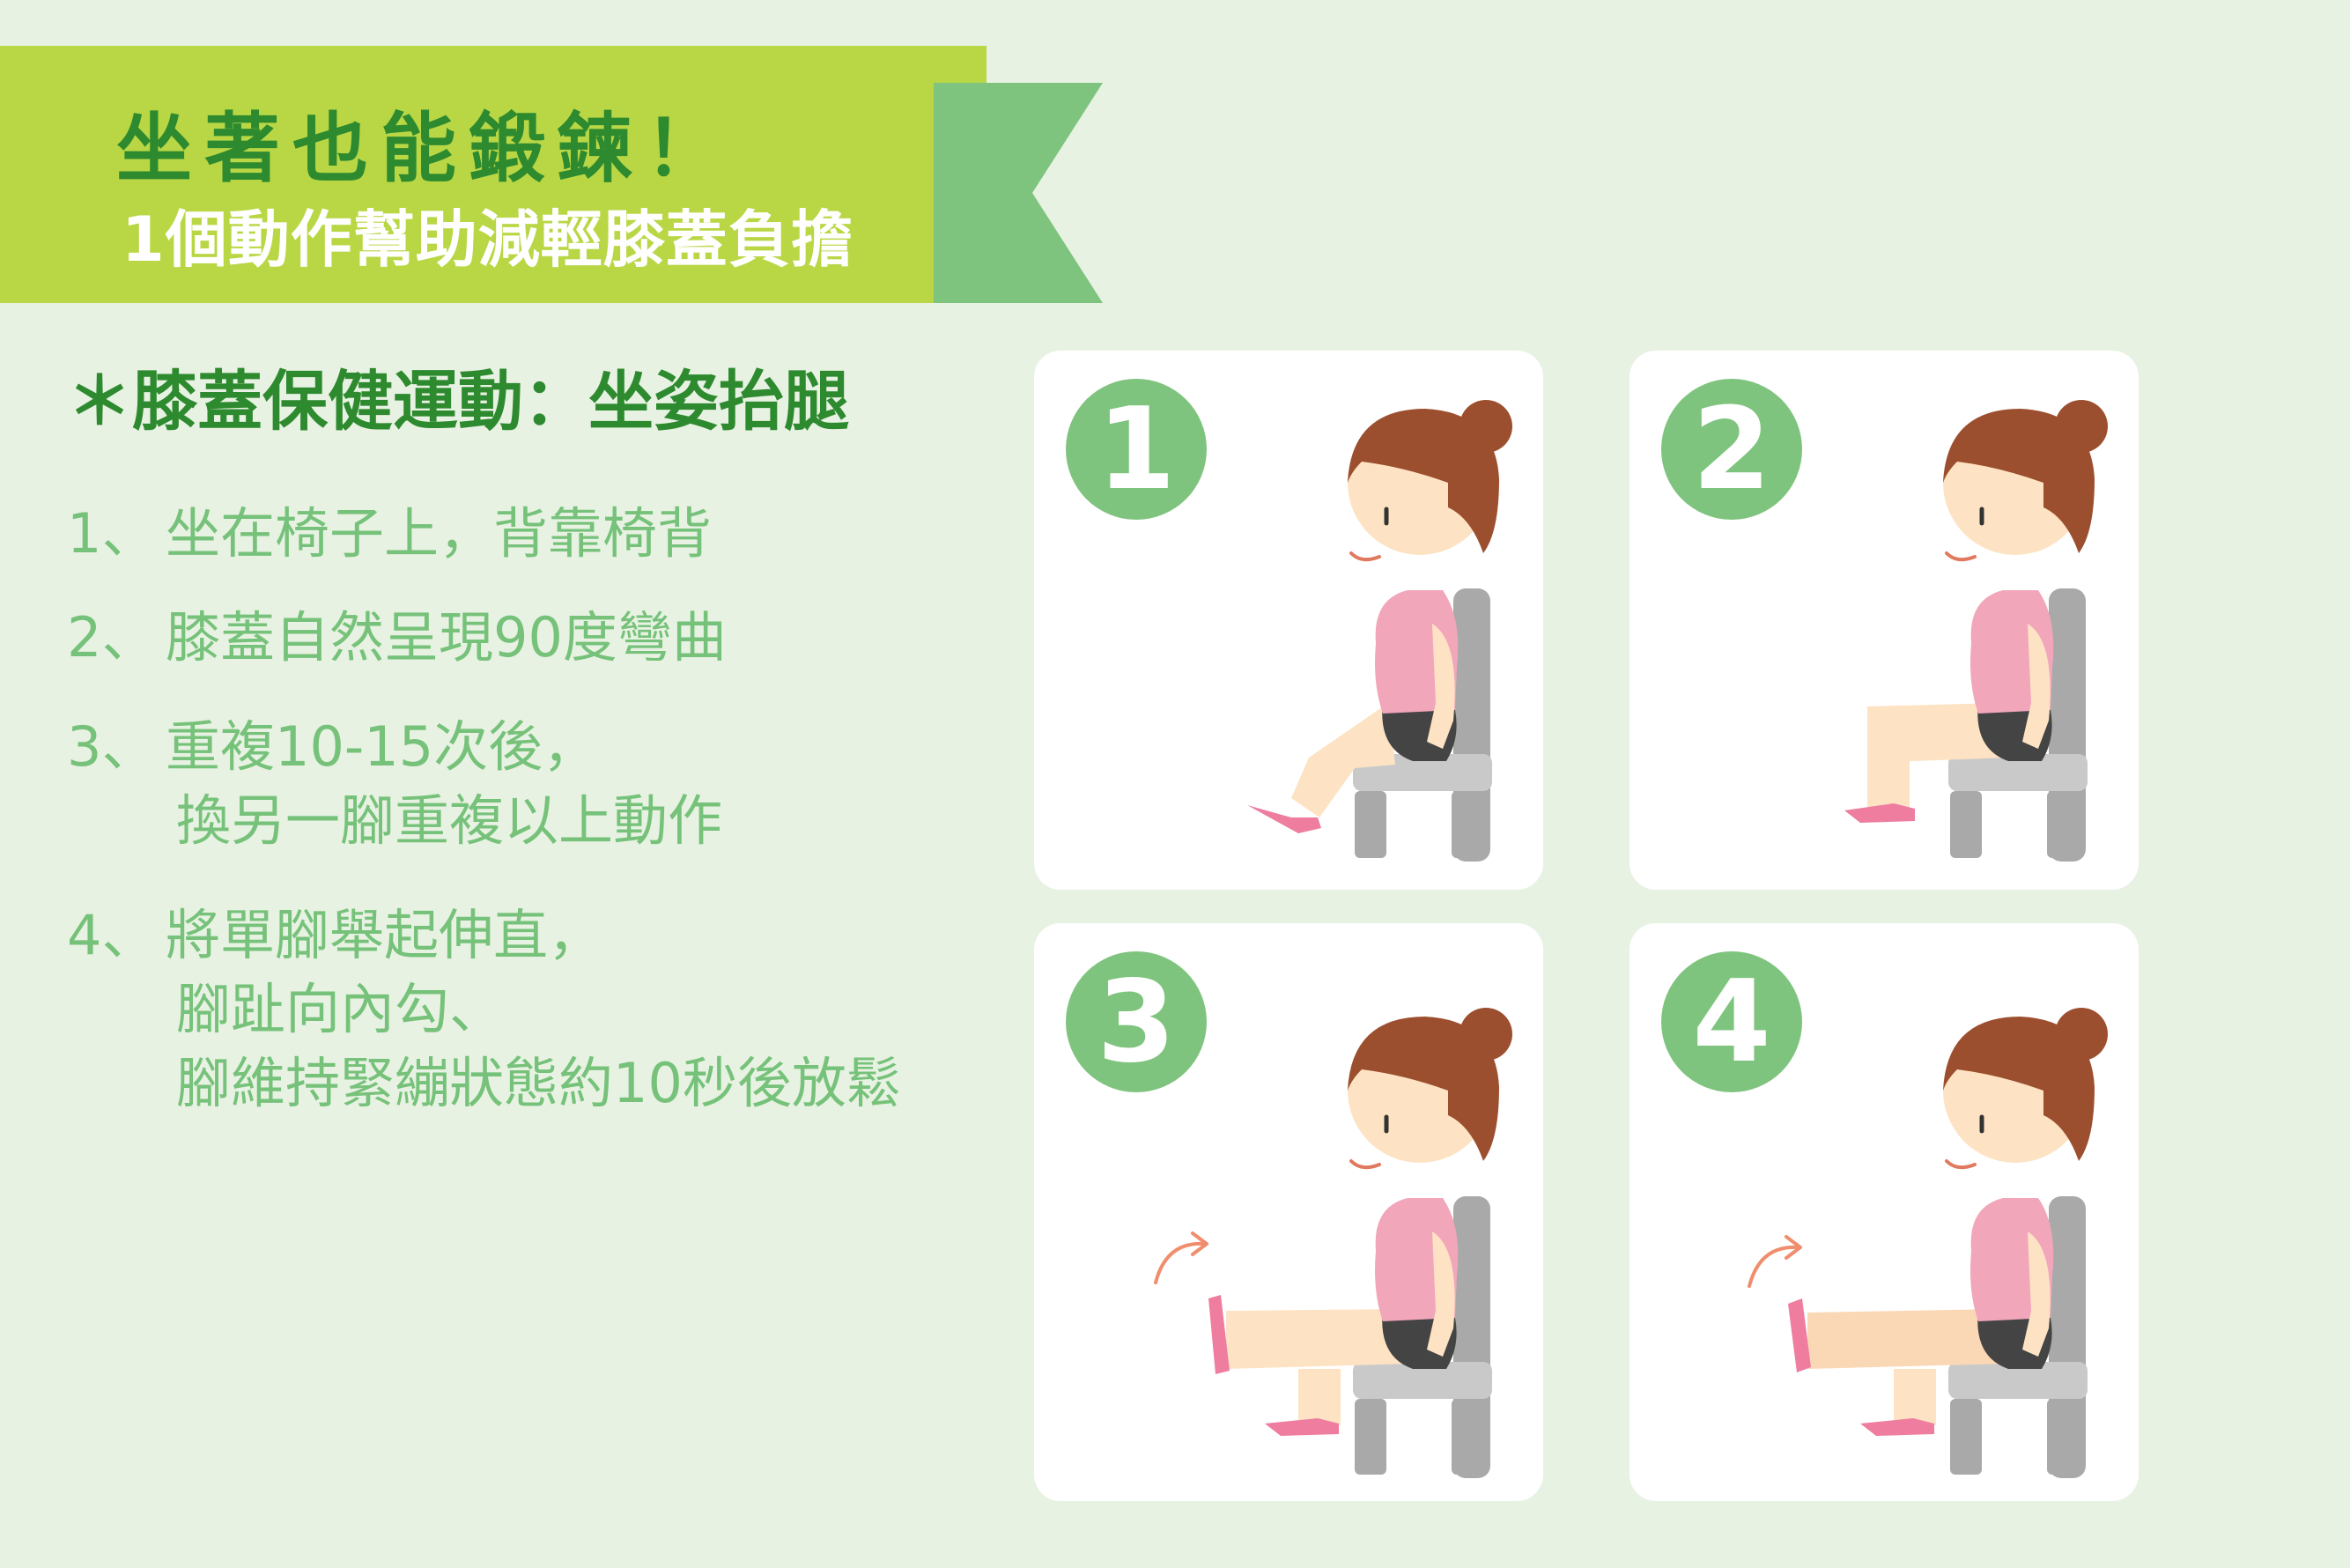 Image resolution: width=2350 pixels, height=1568 pixels. I want to click on exercise-card-1: 1, so click(1288, 620).